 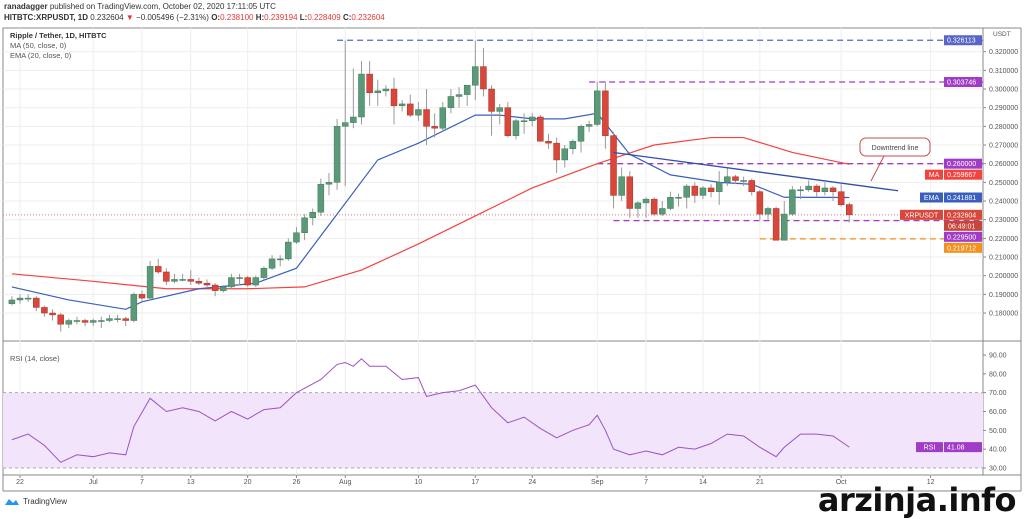 I want to click on time-tick-label: 14, so click(x=703, y=482).